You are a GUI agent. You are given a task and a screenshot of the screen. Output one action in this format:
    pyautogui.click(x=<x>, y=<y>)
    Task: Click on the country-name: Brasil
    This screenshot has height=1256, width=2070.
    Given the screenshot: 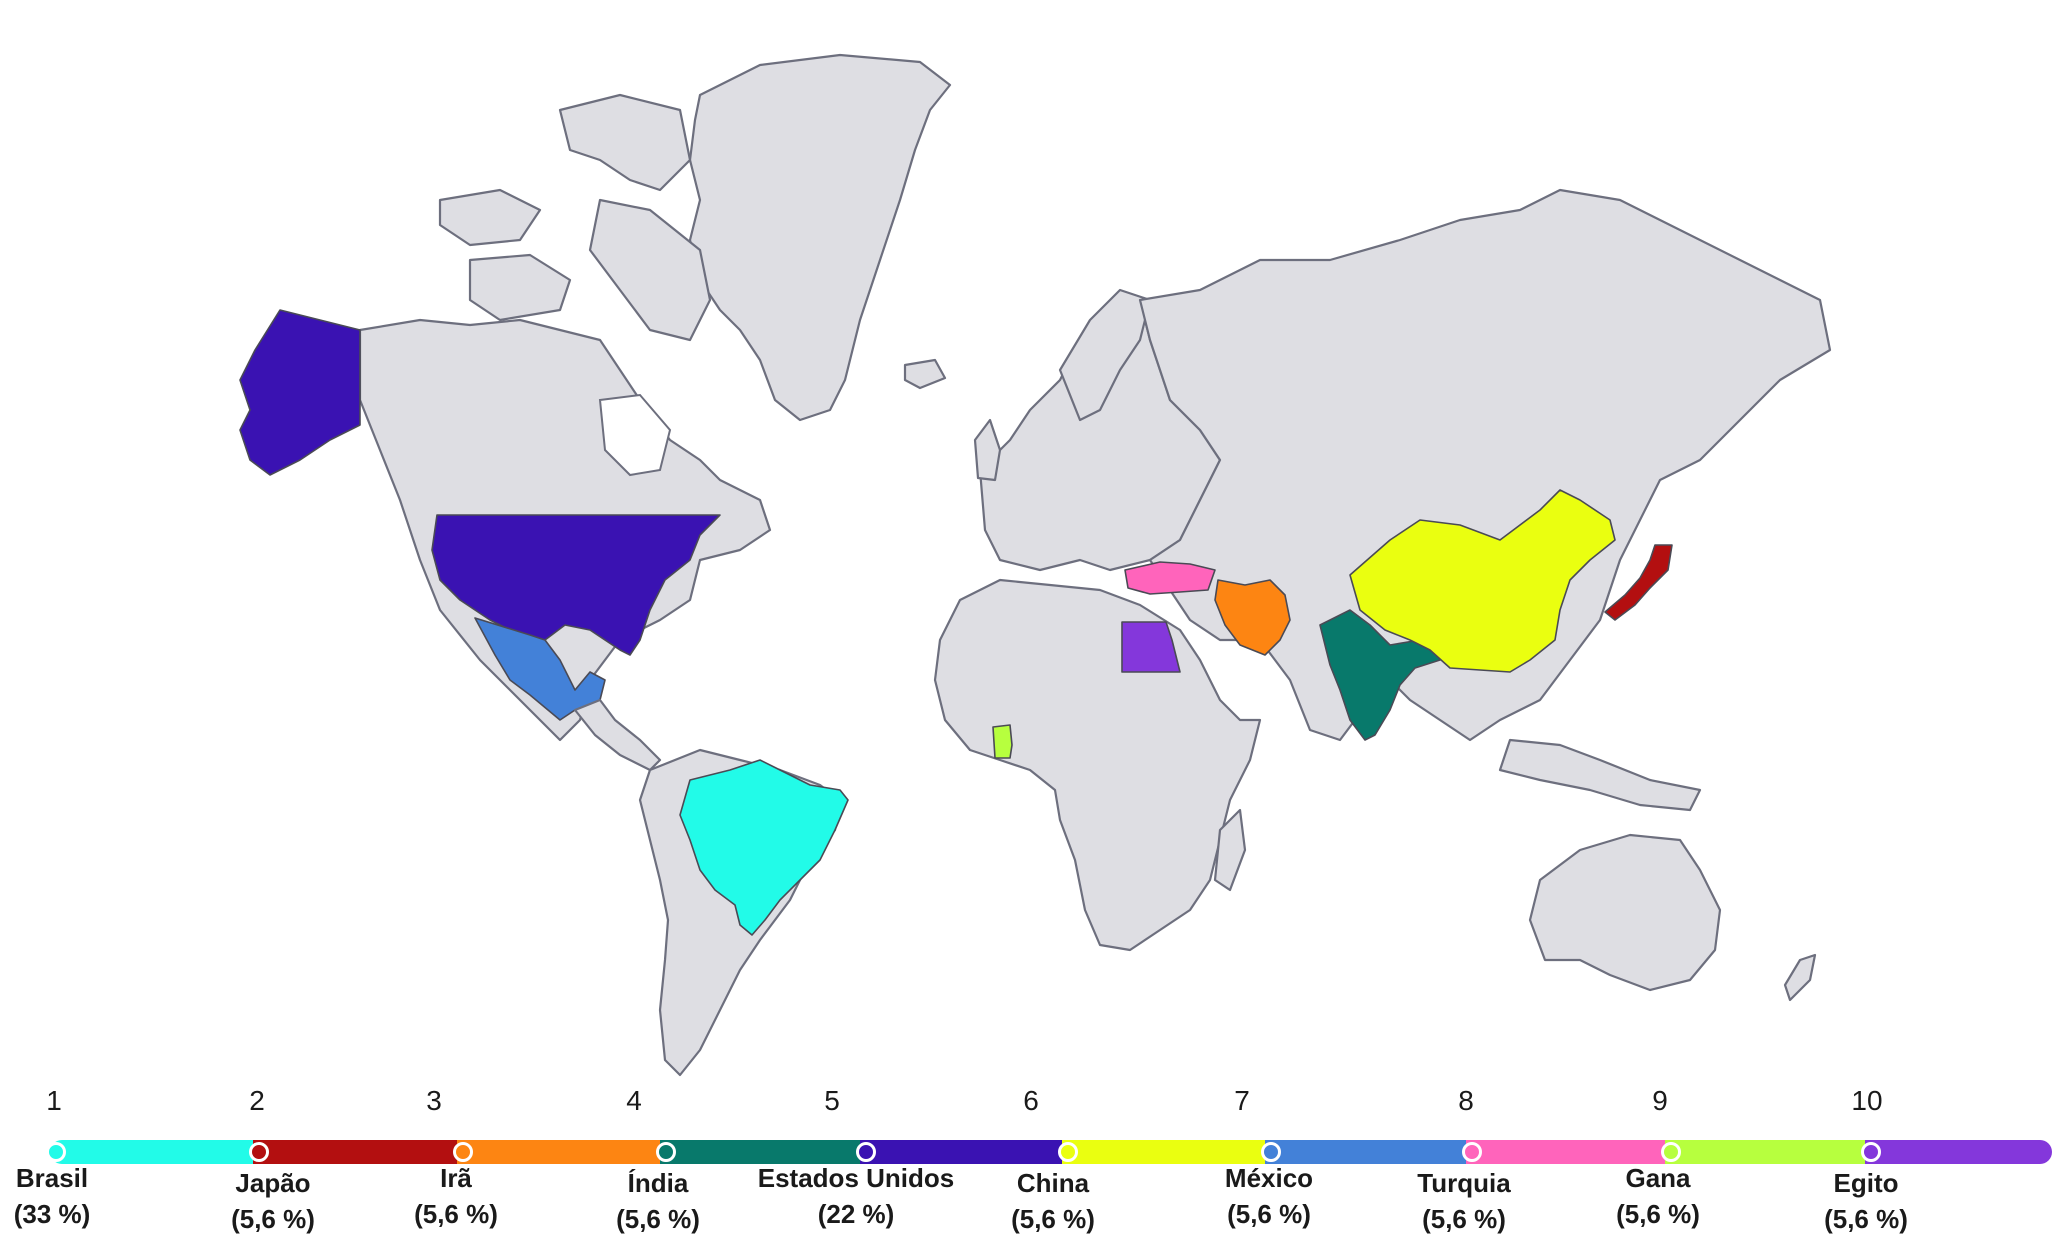 What is the action you would take?
    pyautogui.click(x=52, y=1178)
    